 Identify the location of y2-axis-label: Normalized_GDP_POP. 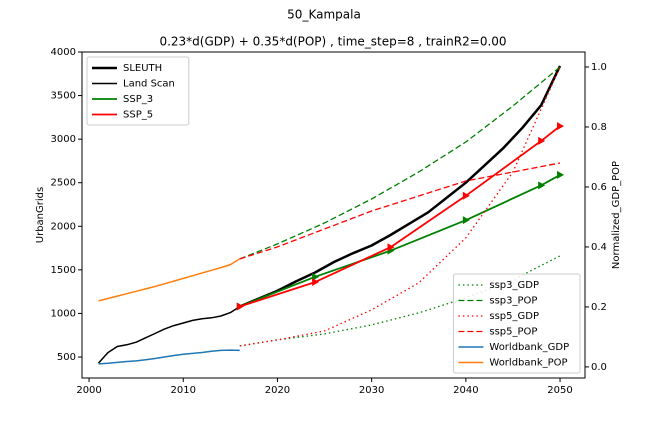
(616, 215).